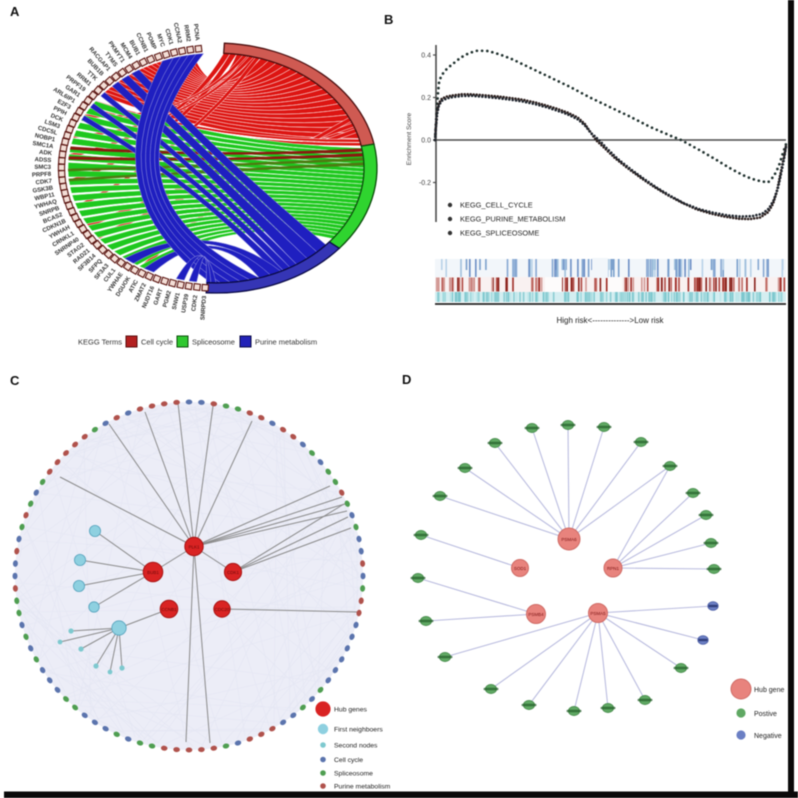  What do you see at coordinates (59, 111) in the screenshot?
I see `svg-text: PPIH` at bounding box center [59, 111].